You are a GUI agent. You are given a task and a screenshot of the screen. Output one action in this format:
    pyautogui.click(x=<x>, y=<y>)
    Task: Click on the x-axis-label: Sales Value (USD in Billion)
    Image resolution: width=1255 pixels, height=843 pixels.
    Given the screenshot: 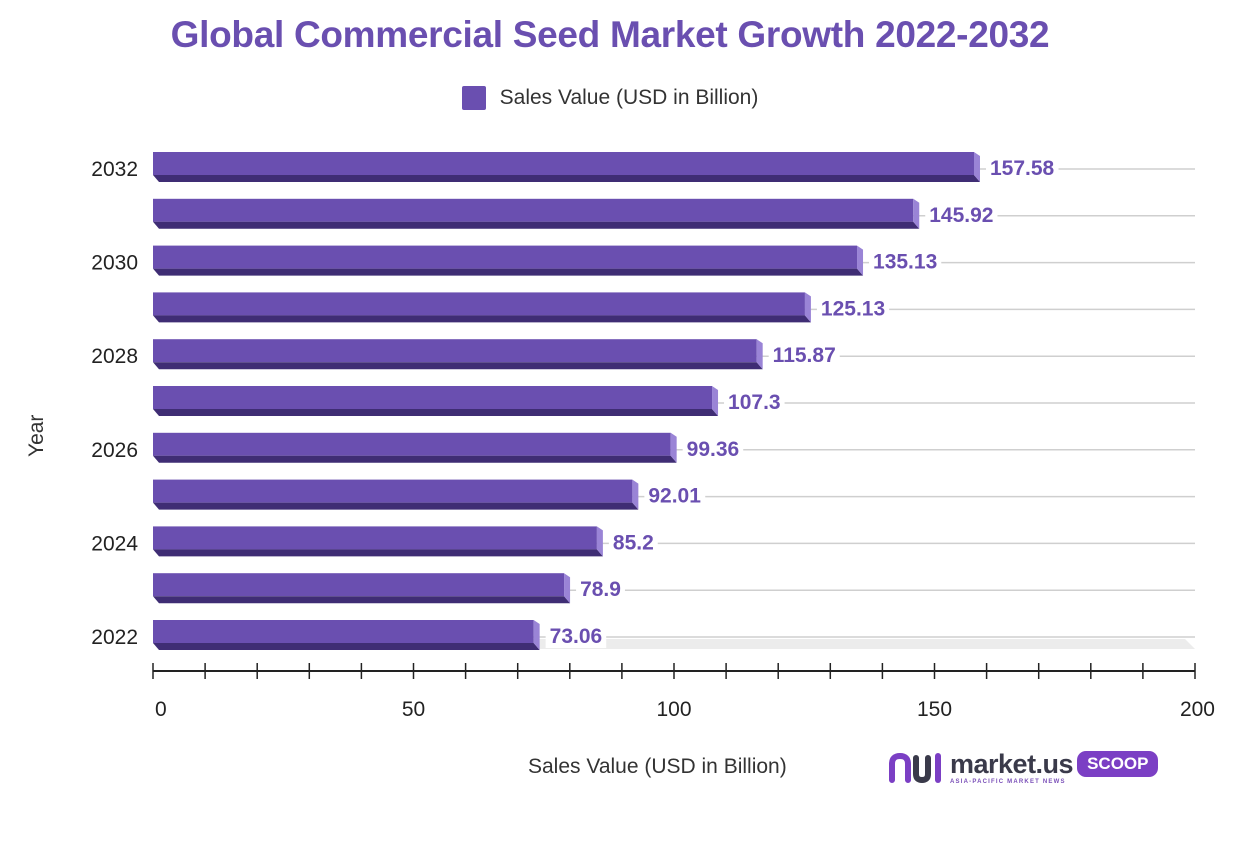 What is the action you would take?
    pyautogui.click(x=657, y=766)
    